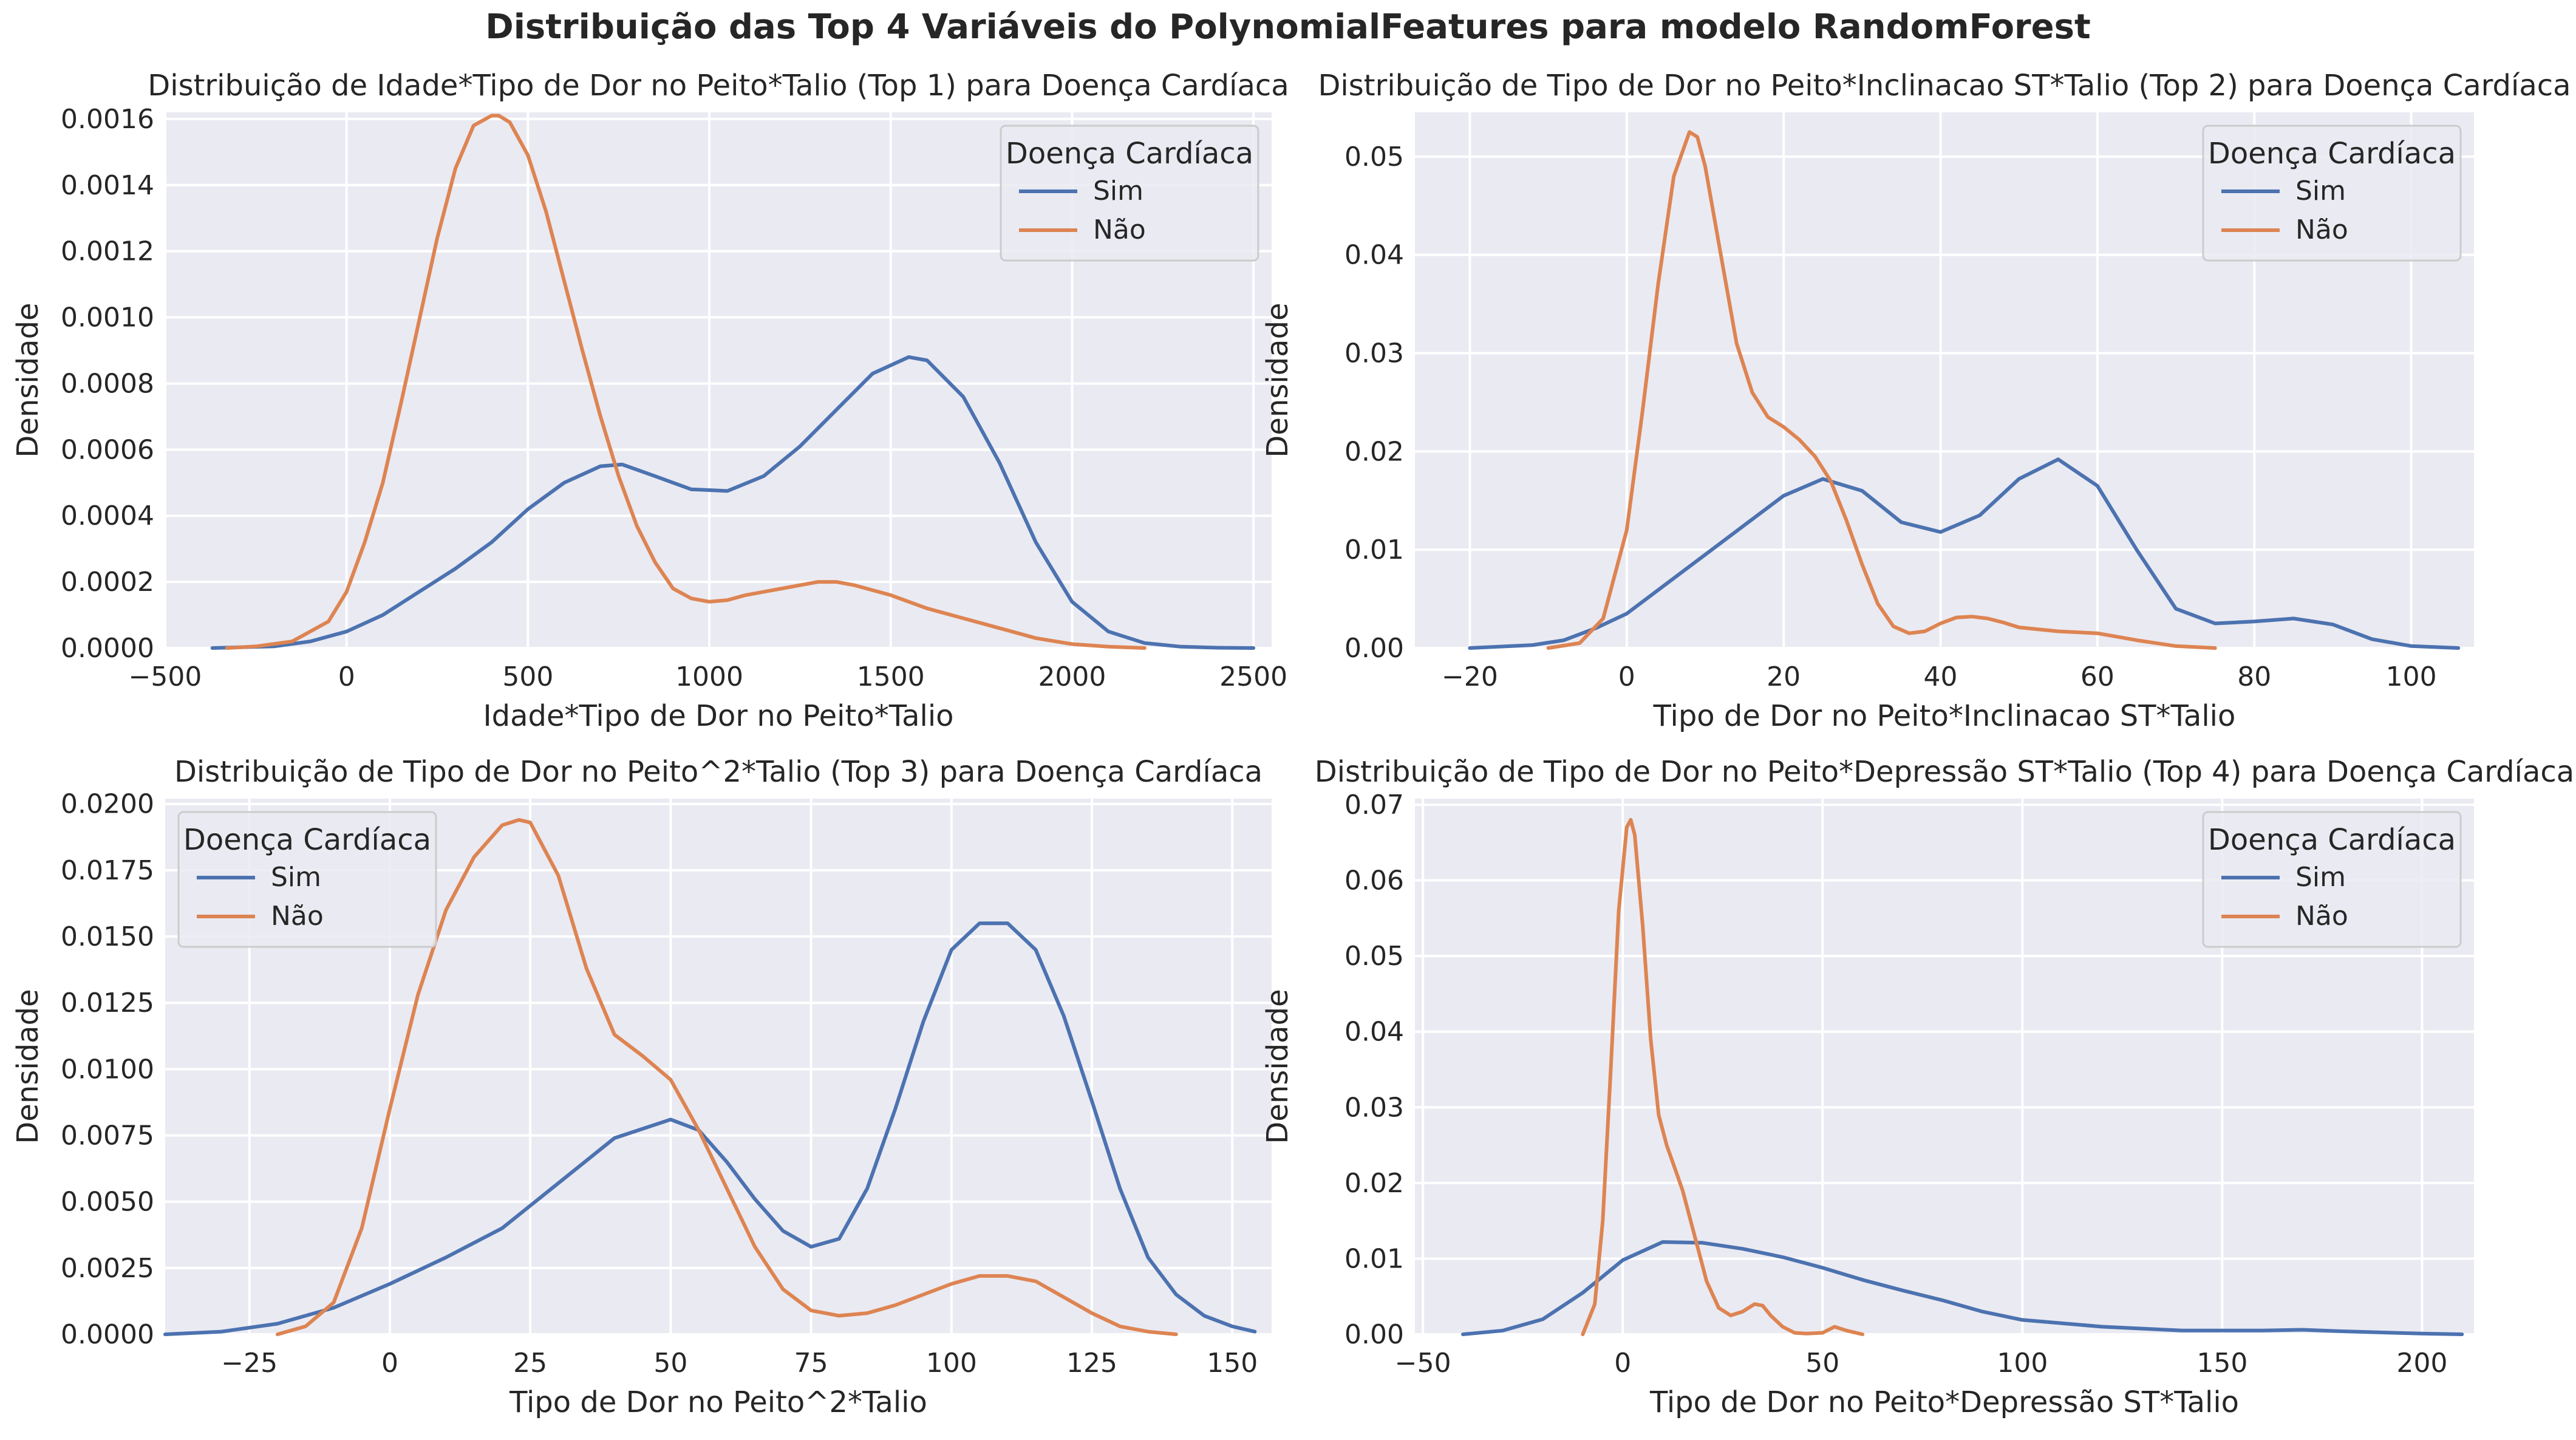 This screenshot has height=1440, width=2576. I want to click on x-tick-label: 2000, so click(1072, 676).